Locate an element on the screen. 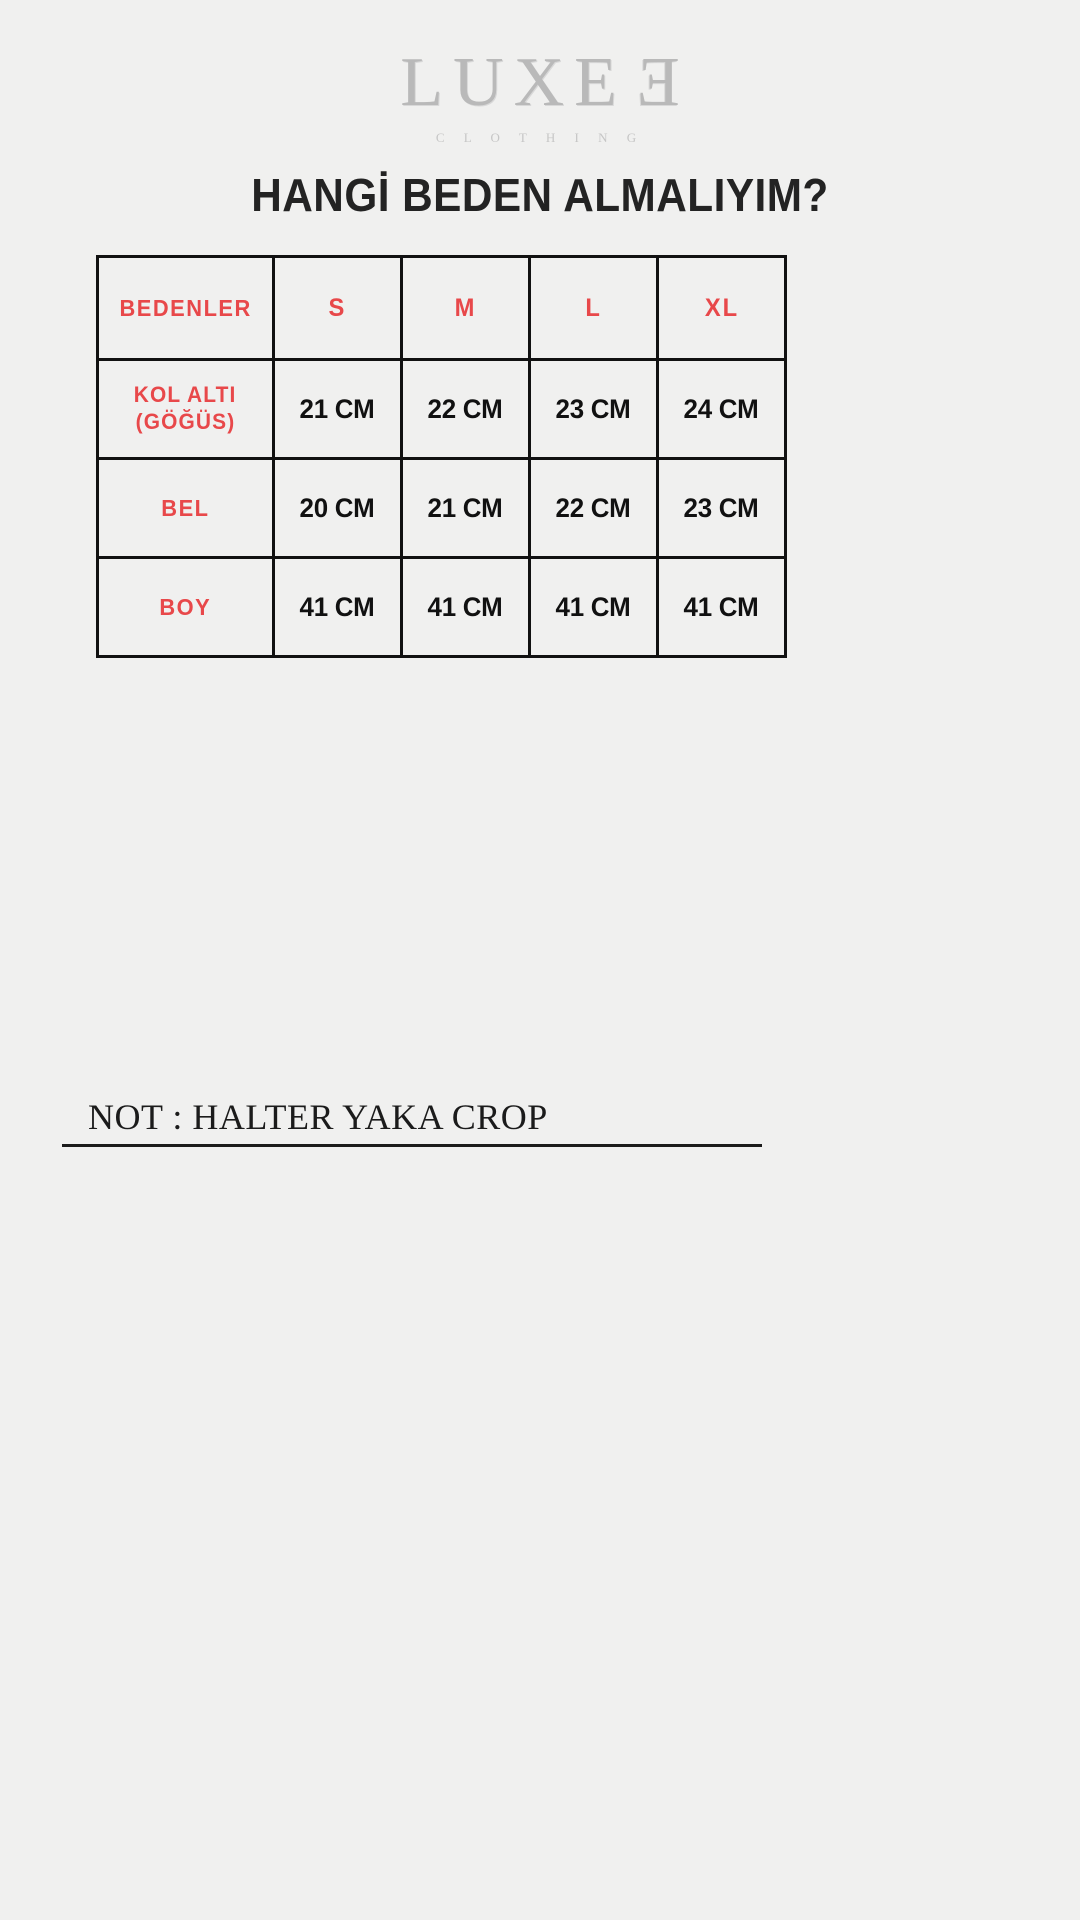 This screenshot has width=1080, height=1920. brand-logo-letter-e1: E is located at coordinates (600, 82).